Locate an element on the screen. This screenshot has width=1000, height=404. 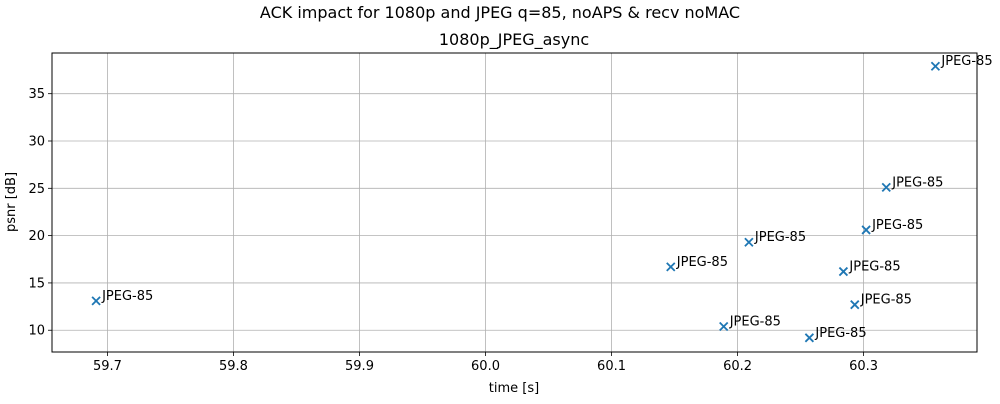
y-tick-label: 30 is located at coordinates (36, 141).